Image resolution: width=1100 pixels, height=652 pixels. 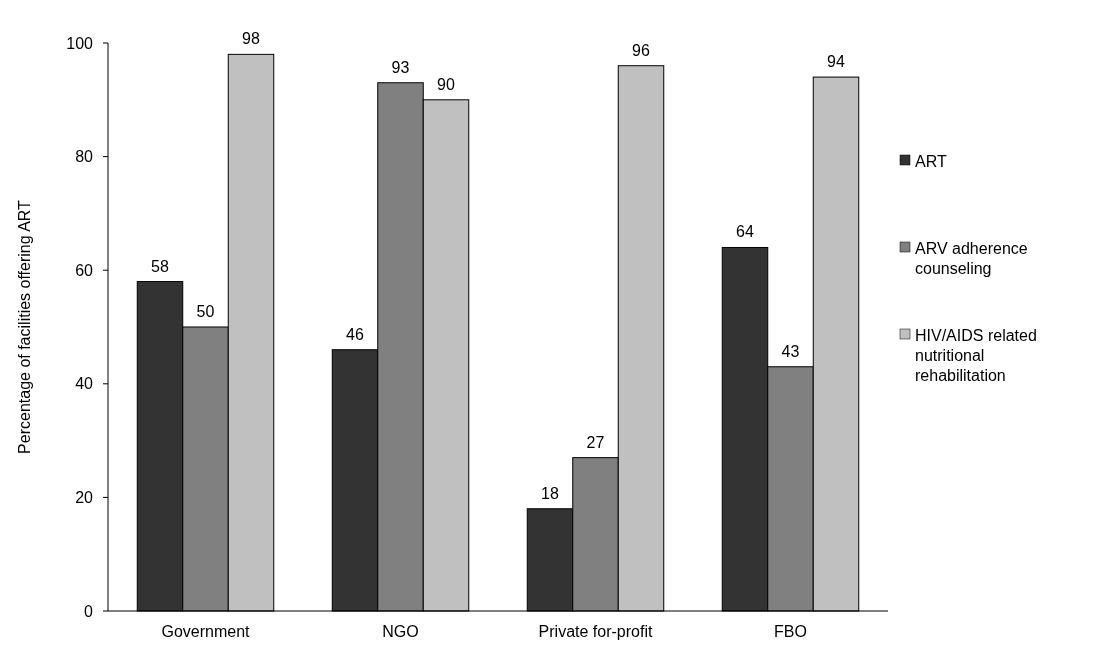 What do you see at coordinates (400, 631) in the screenshot?
I see `x-tick-label: NGO` at bounding box center [400, 631].